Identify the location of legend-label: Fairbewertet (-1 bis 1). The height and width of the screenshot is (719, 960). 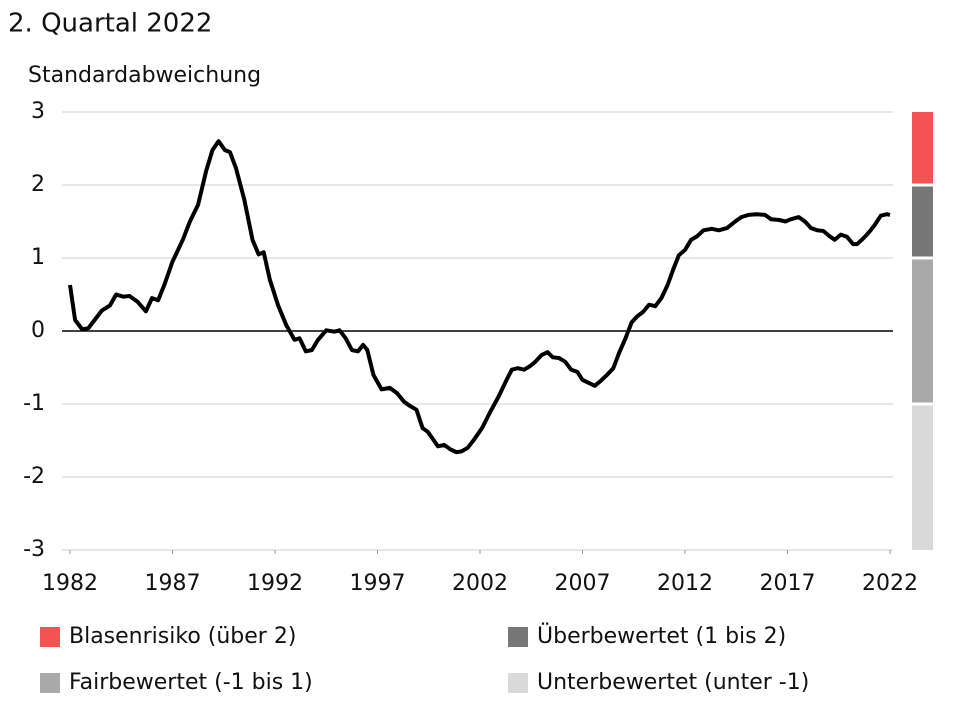
(191, 682).